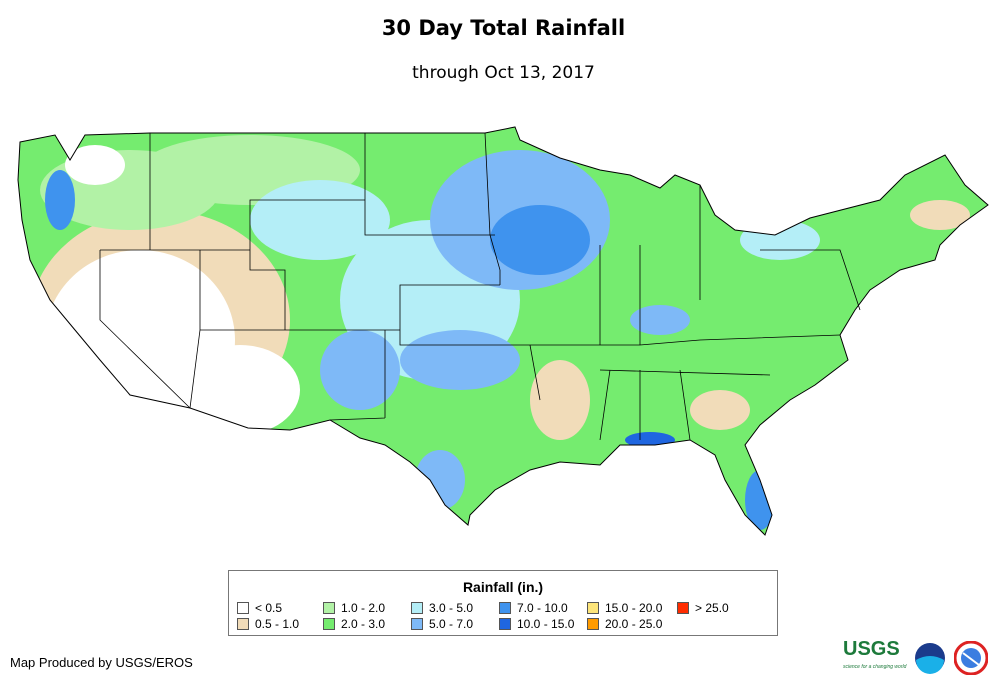  What do you see at coordinates (503, 73) in the screenshot?
I see `map-subtitle: through Oct 13, 2017` at bounding box center [503, 73].